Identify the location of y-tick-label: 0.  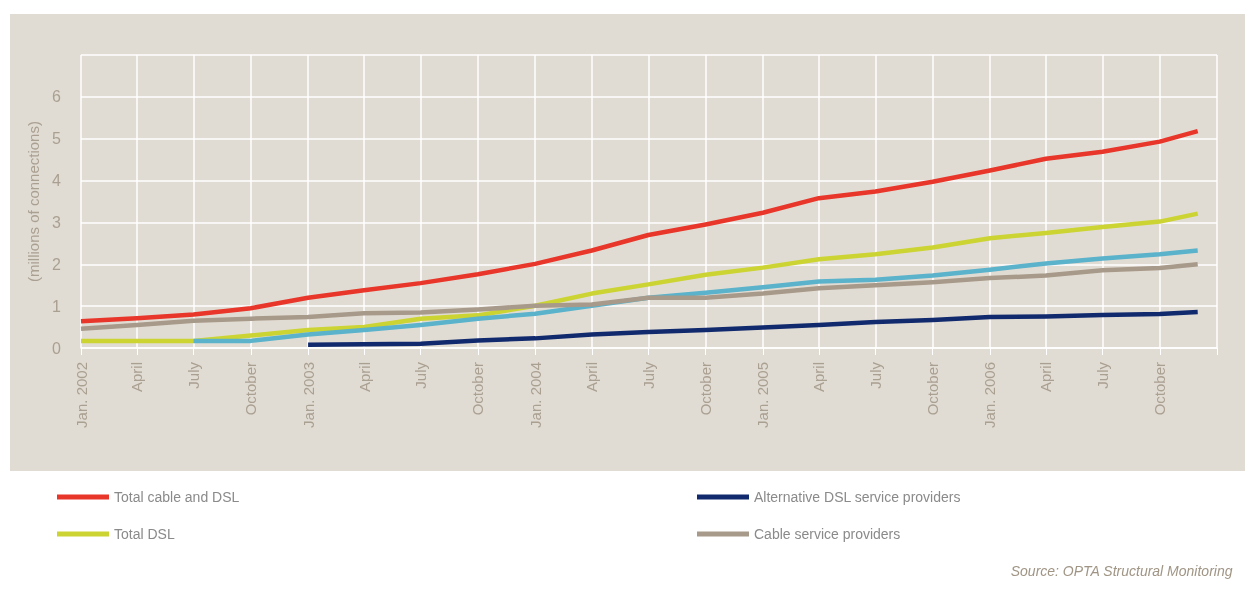
(57, 348).